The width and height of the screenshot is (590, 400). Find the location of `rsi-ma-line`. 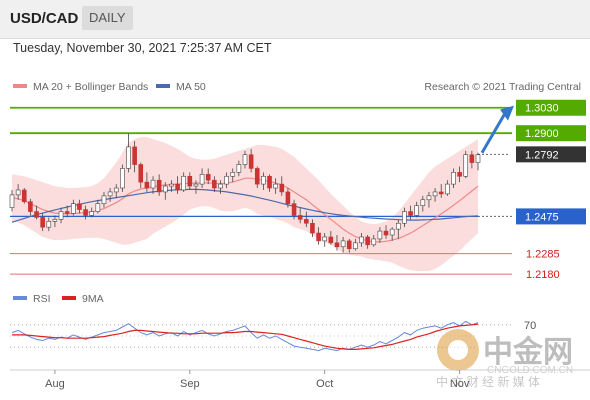

rsi-ma-line is located at coordinates (245, 336).